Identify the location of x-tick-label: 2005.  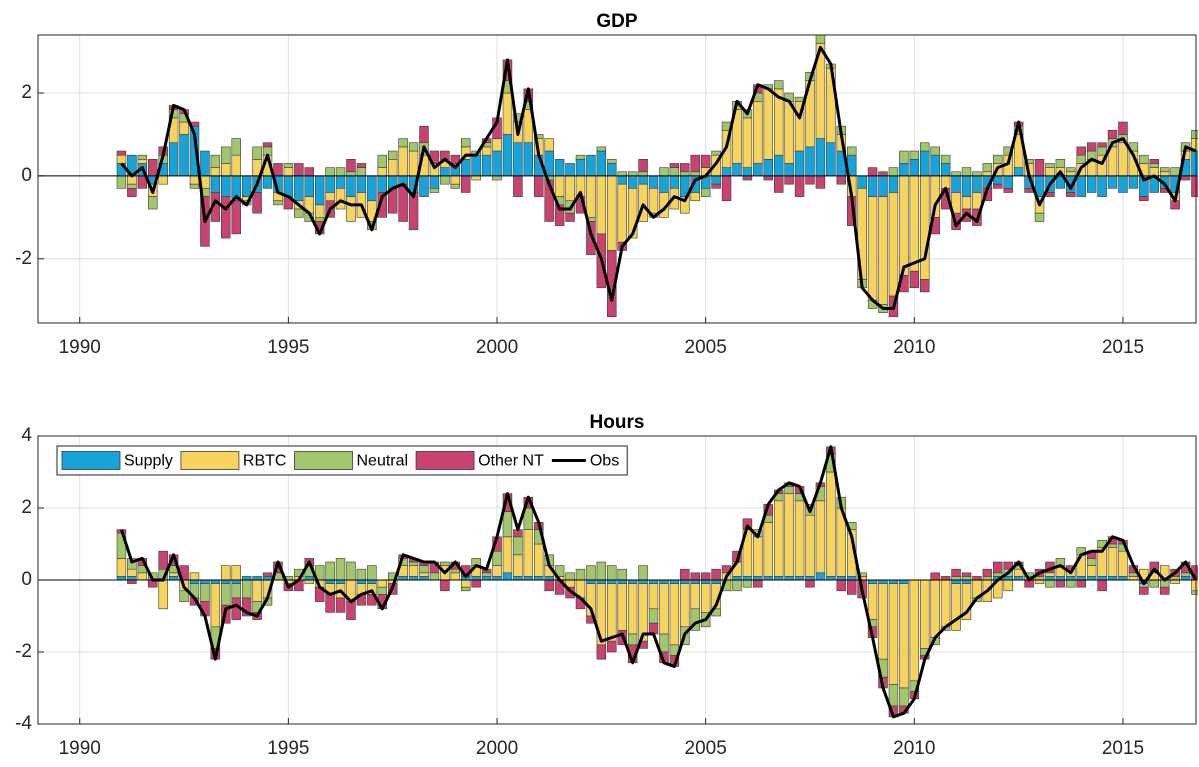
(706, 347).